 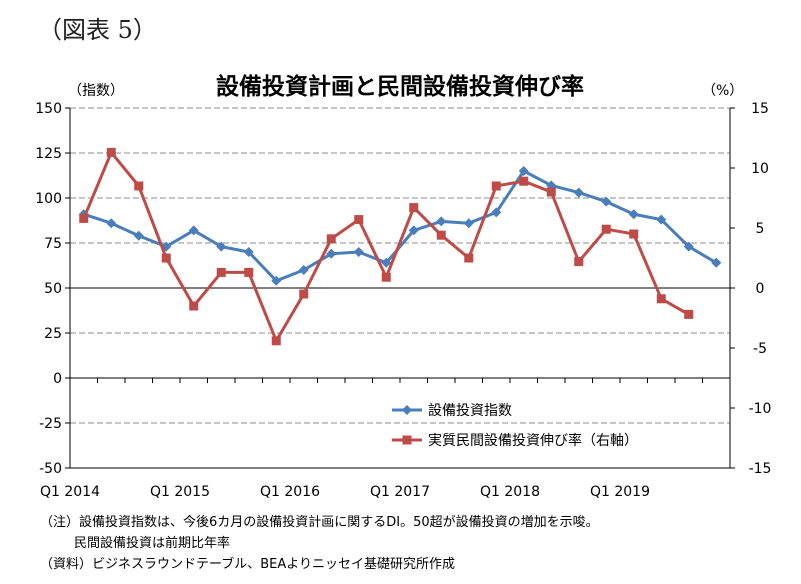 I want to click on y-tick-label-right: 10, so click(x=760, y=169).